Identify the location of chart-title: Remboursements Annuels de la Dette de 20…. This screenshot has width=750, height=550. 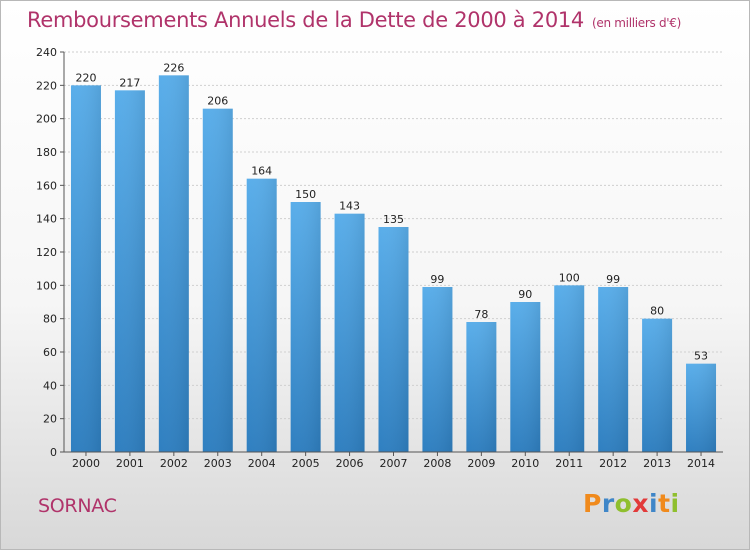
(354, 20).